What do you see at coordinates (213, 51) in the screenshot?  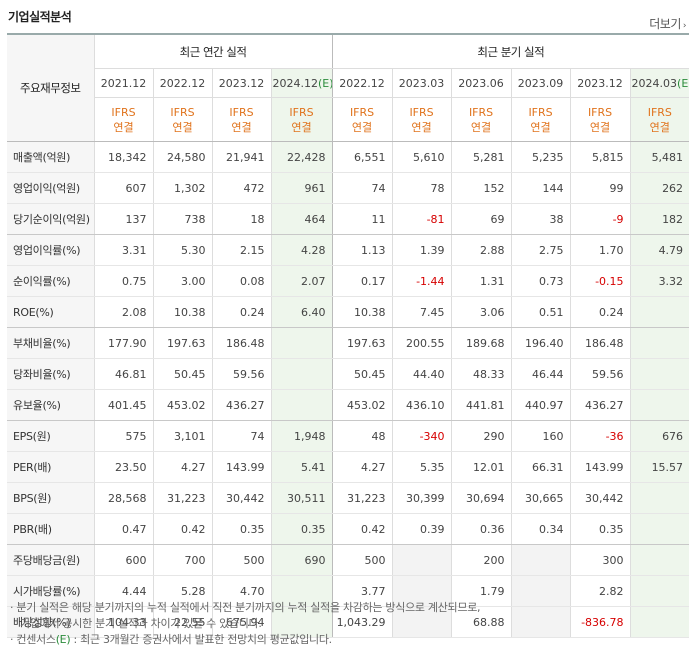 I see `annual-header: 최근 연간 실적` at bounding box center [213, 51].